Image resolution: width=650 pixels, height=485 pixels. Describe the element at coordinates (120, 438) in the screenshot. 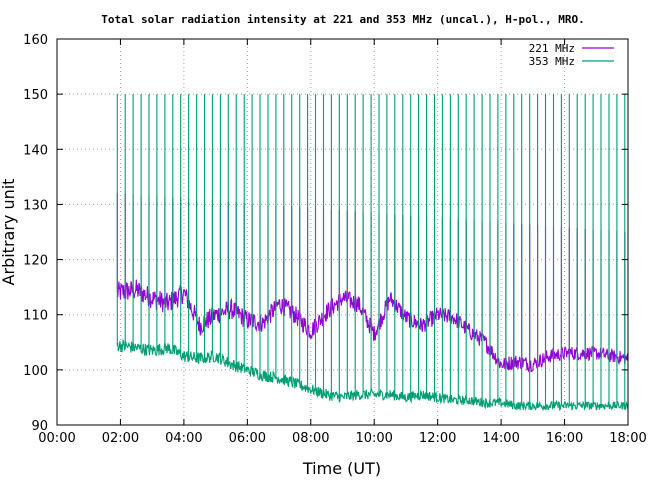

I see `x-tick-label: 02:00` at that location.